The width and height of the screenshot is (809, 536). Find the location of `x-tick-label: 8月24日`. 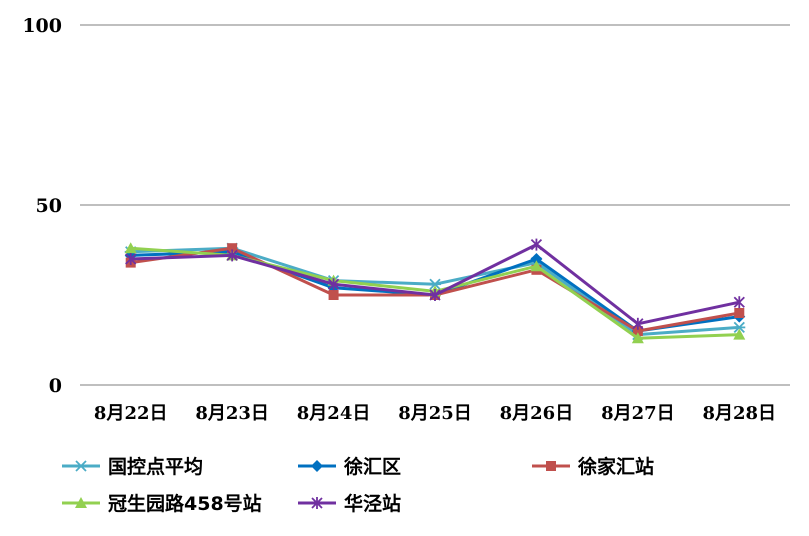

x-tick-label: 8月24日 is located at coordinates (334, 413).